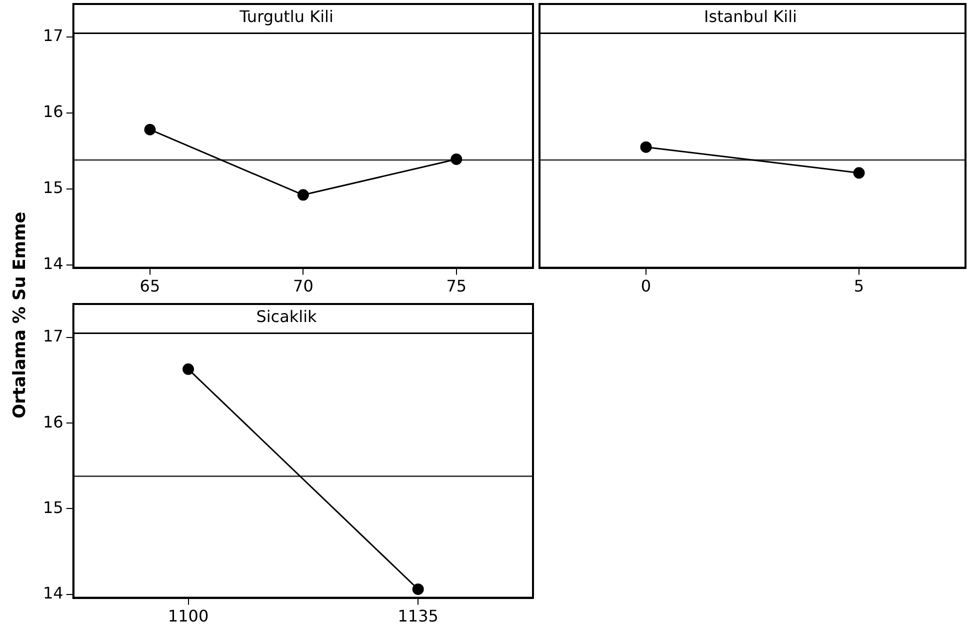 The image size is (972, 630). Describe the element at coordinates (20, 315) in the screenshot. I see `y-axis-title: Ortalama % Su Emme` at that location.